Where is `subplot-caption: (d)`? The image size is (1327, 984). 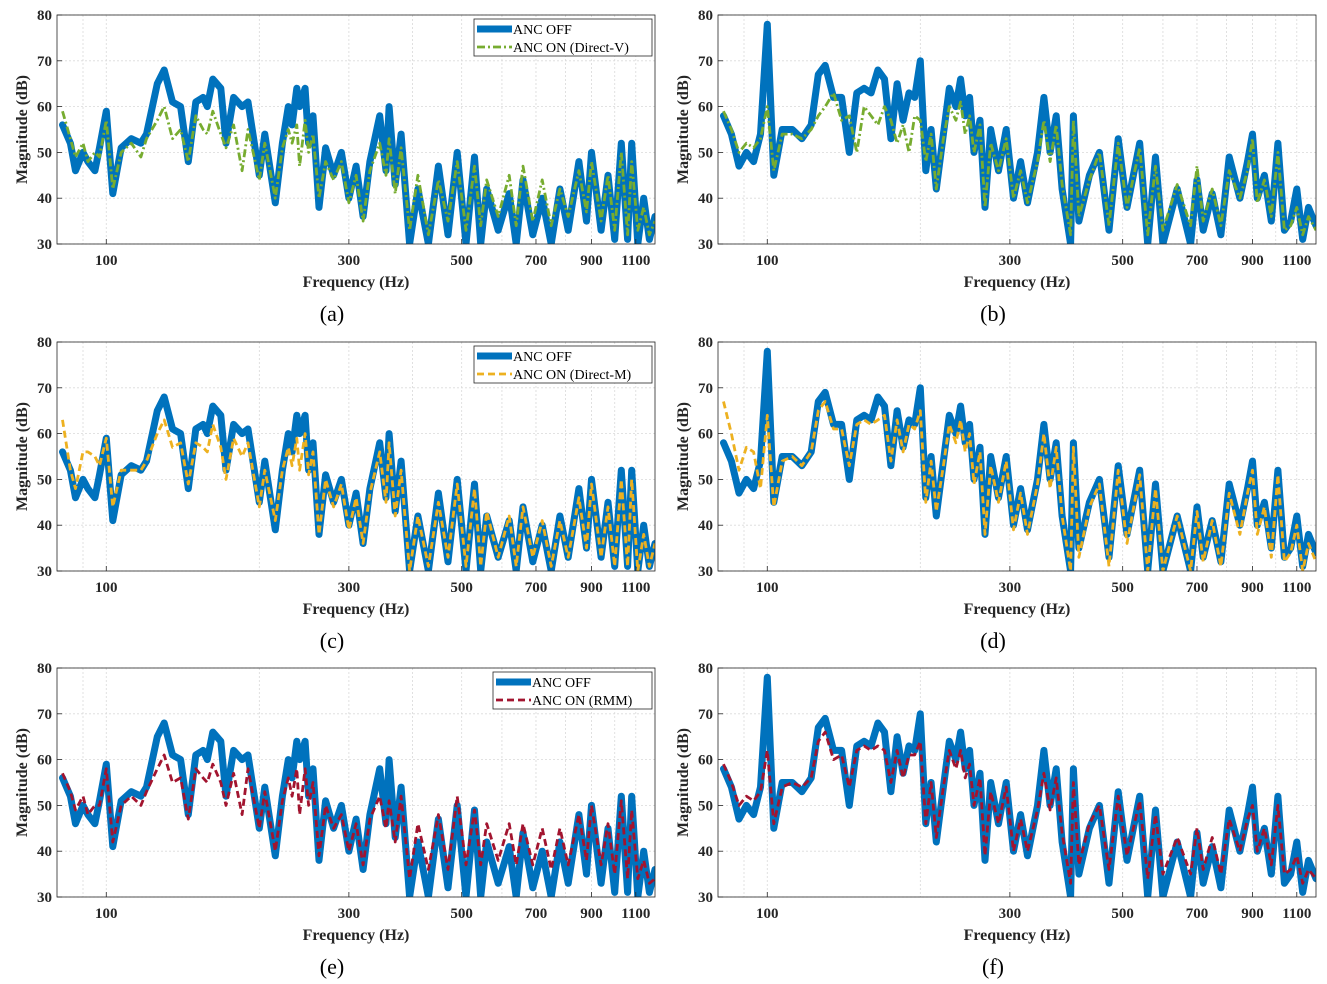
subplot-caption: (d) is located at coordinates (993, 640).